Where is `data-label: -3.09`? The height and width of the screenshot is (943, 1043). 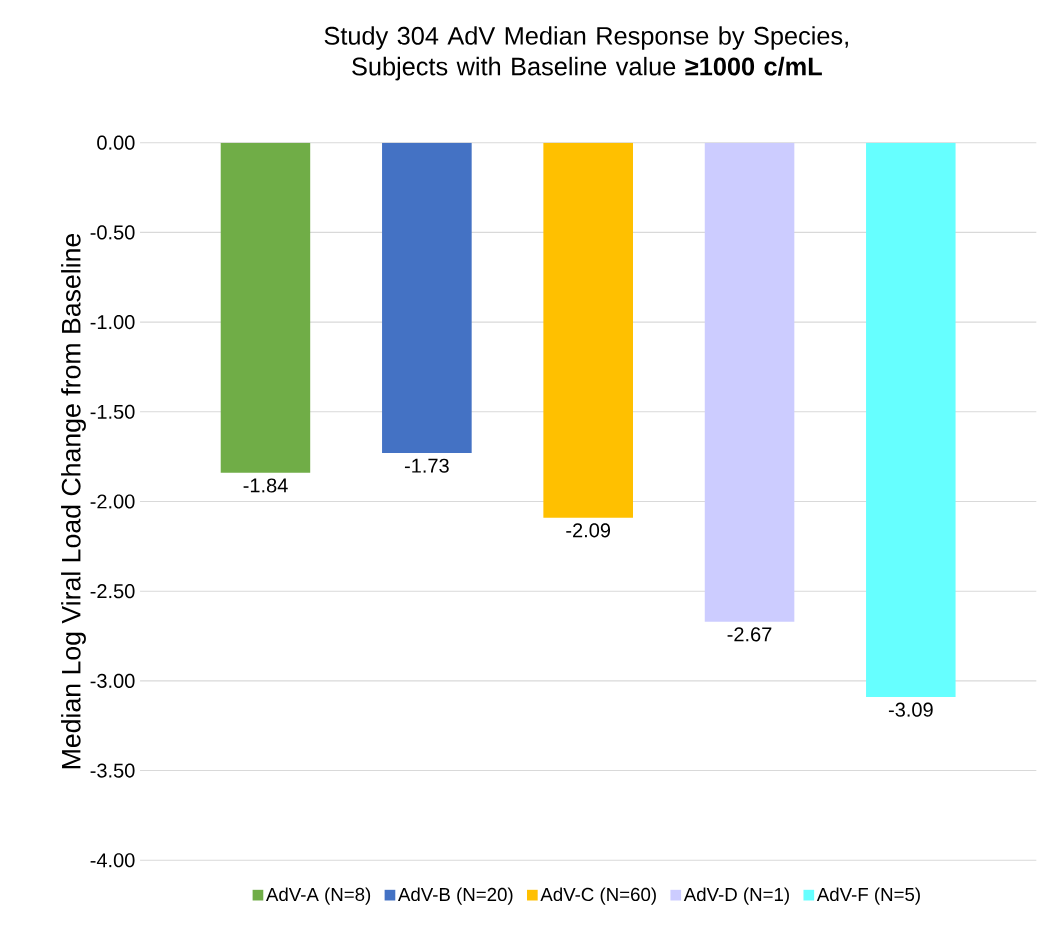
data-label: -3.09 is located at coordinates (910, 709).